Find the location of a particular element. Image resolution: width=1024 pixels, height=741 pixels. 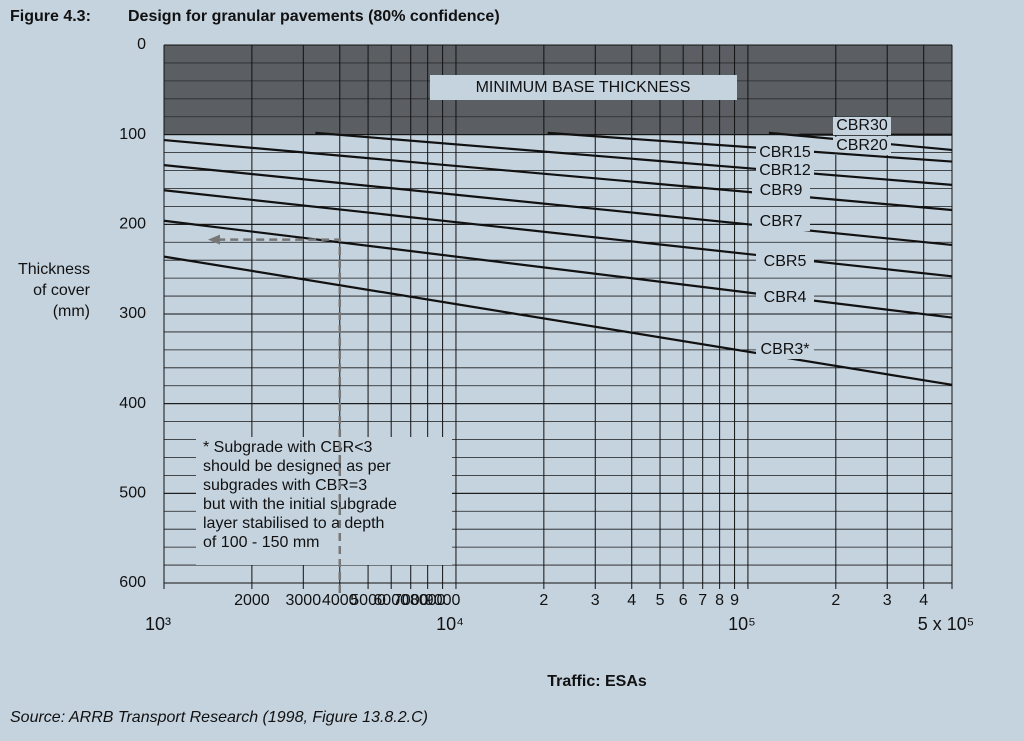

x-axis-title: Traffic: ESAs is located at coordinates (597, 681).